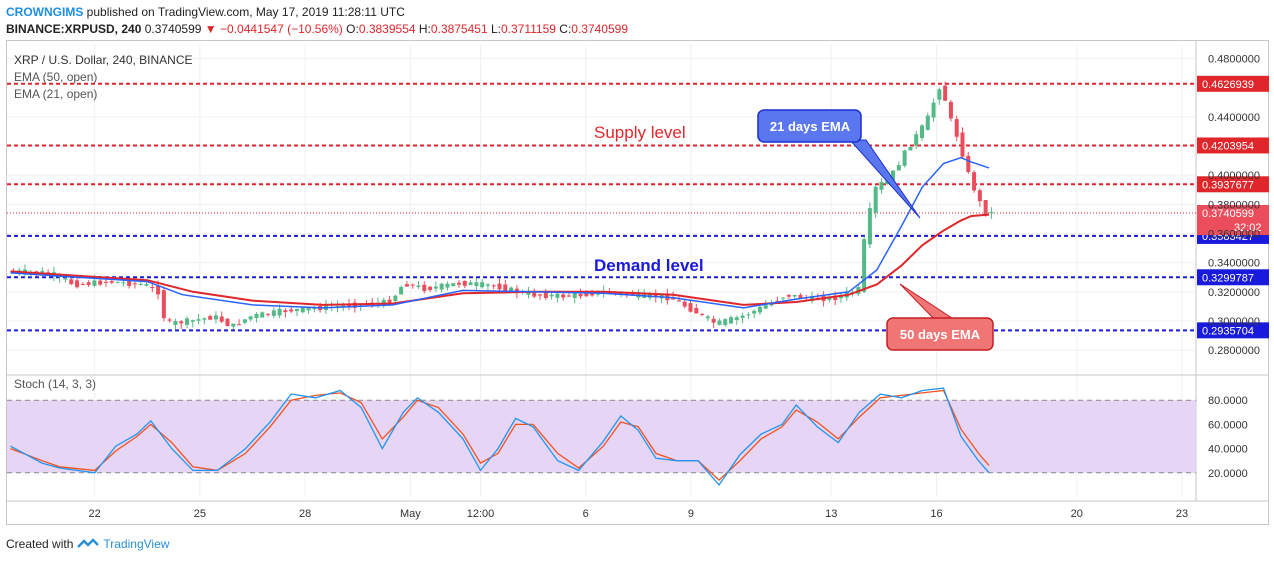  What do you see at coordinates (45, 12) in the screenshot?
I see `author-name: CROWNGIMS` at bounding box center [45, 12].